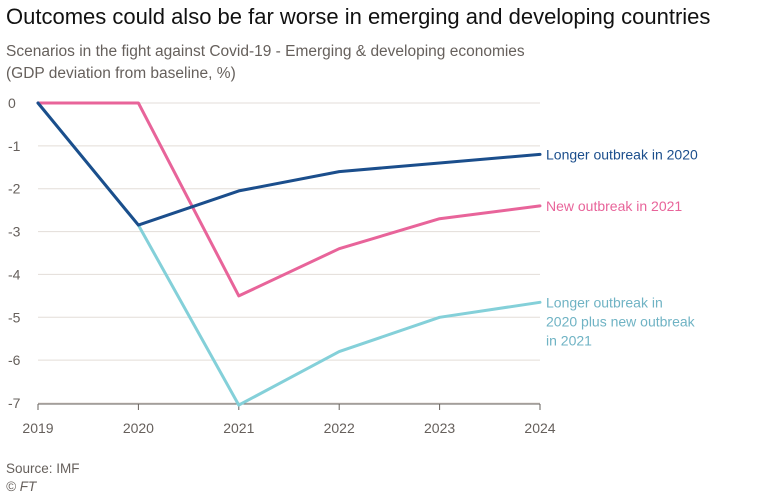 The height and width of the screenshot is (503, 779). I want to click on x-tick-label-5: 2024, so click(539, 428).